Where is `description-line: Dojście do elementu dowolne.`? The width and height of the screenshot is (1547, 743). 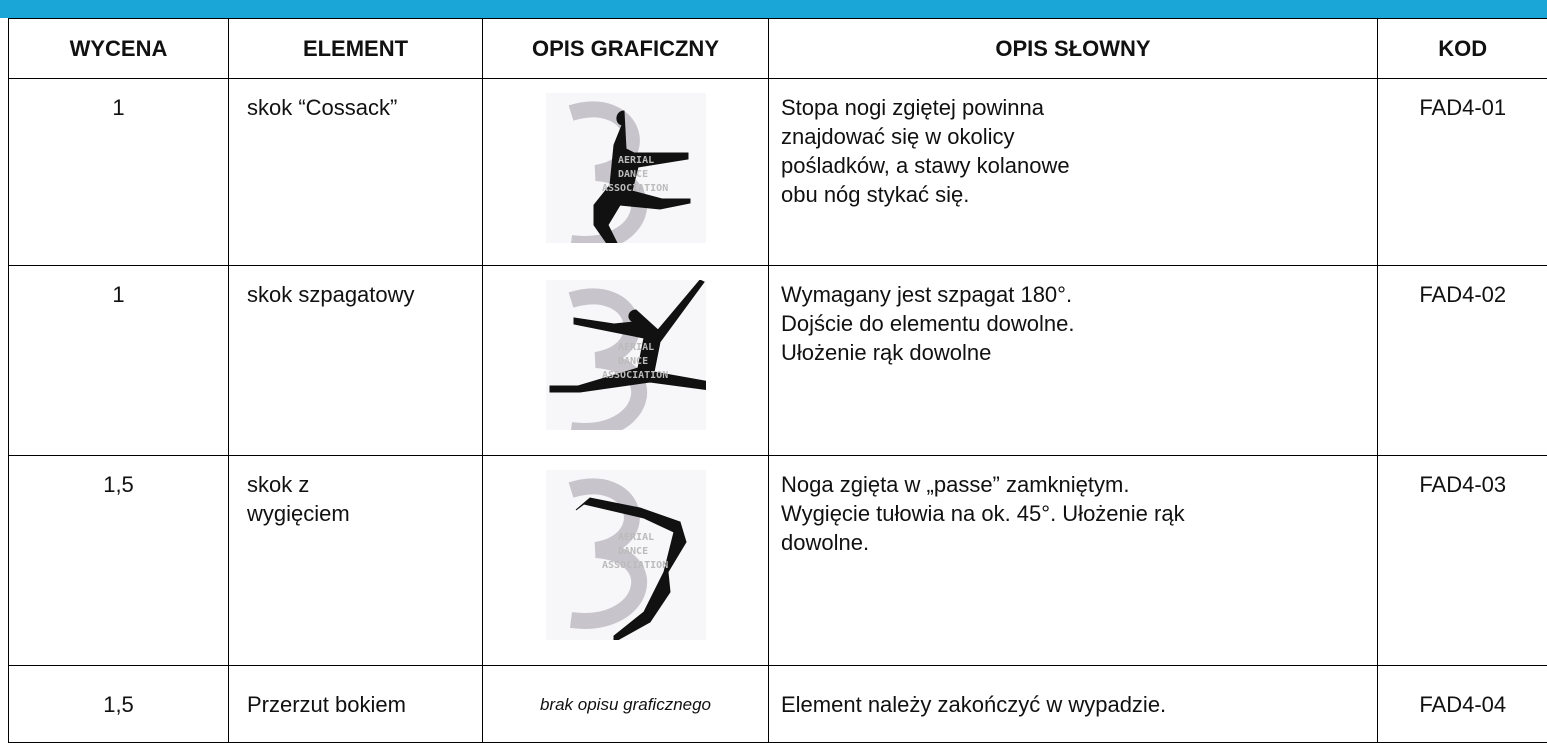 description-line: Dojście do elementu dowolne. is located at coordinates (1074, 323).